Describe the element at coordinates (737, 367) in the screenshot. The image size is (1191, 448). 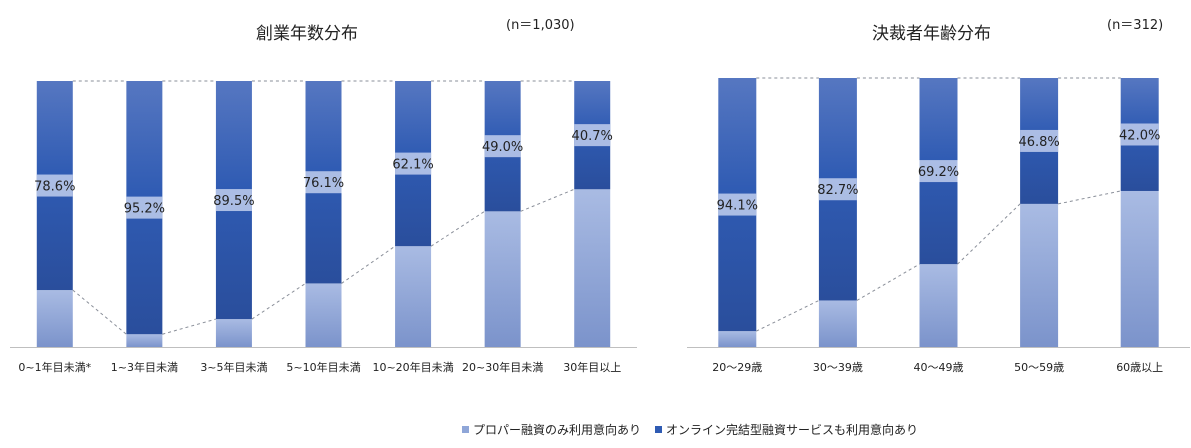
I see `age-category-label-0: 20～29歳` at that location.